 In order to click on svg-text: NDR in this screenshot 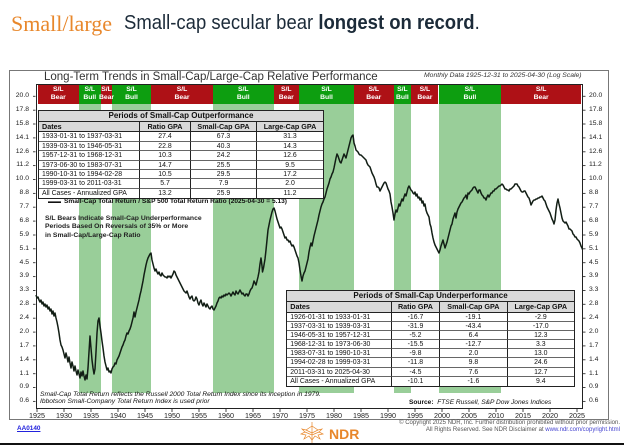, I will do `click(344, 434)`.